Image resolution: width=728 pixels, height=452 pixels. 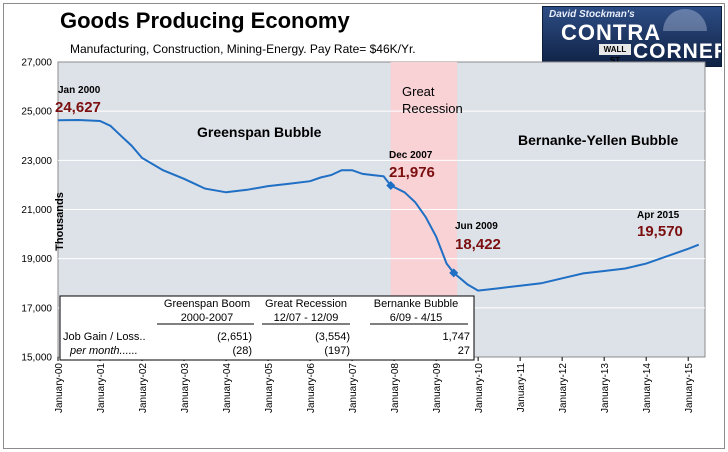 I want to click on chart-title: Goods Producing Economy, so click(x=205, y=20).